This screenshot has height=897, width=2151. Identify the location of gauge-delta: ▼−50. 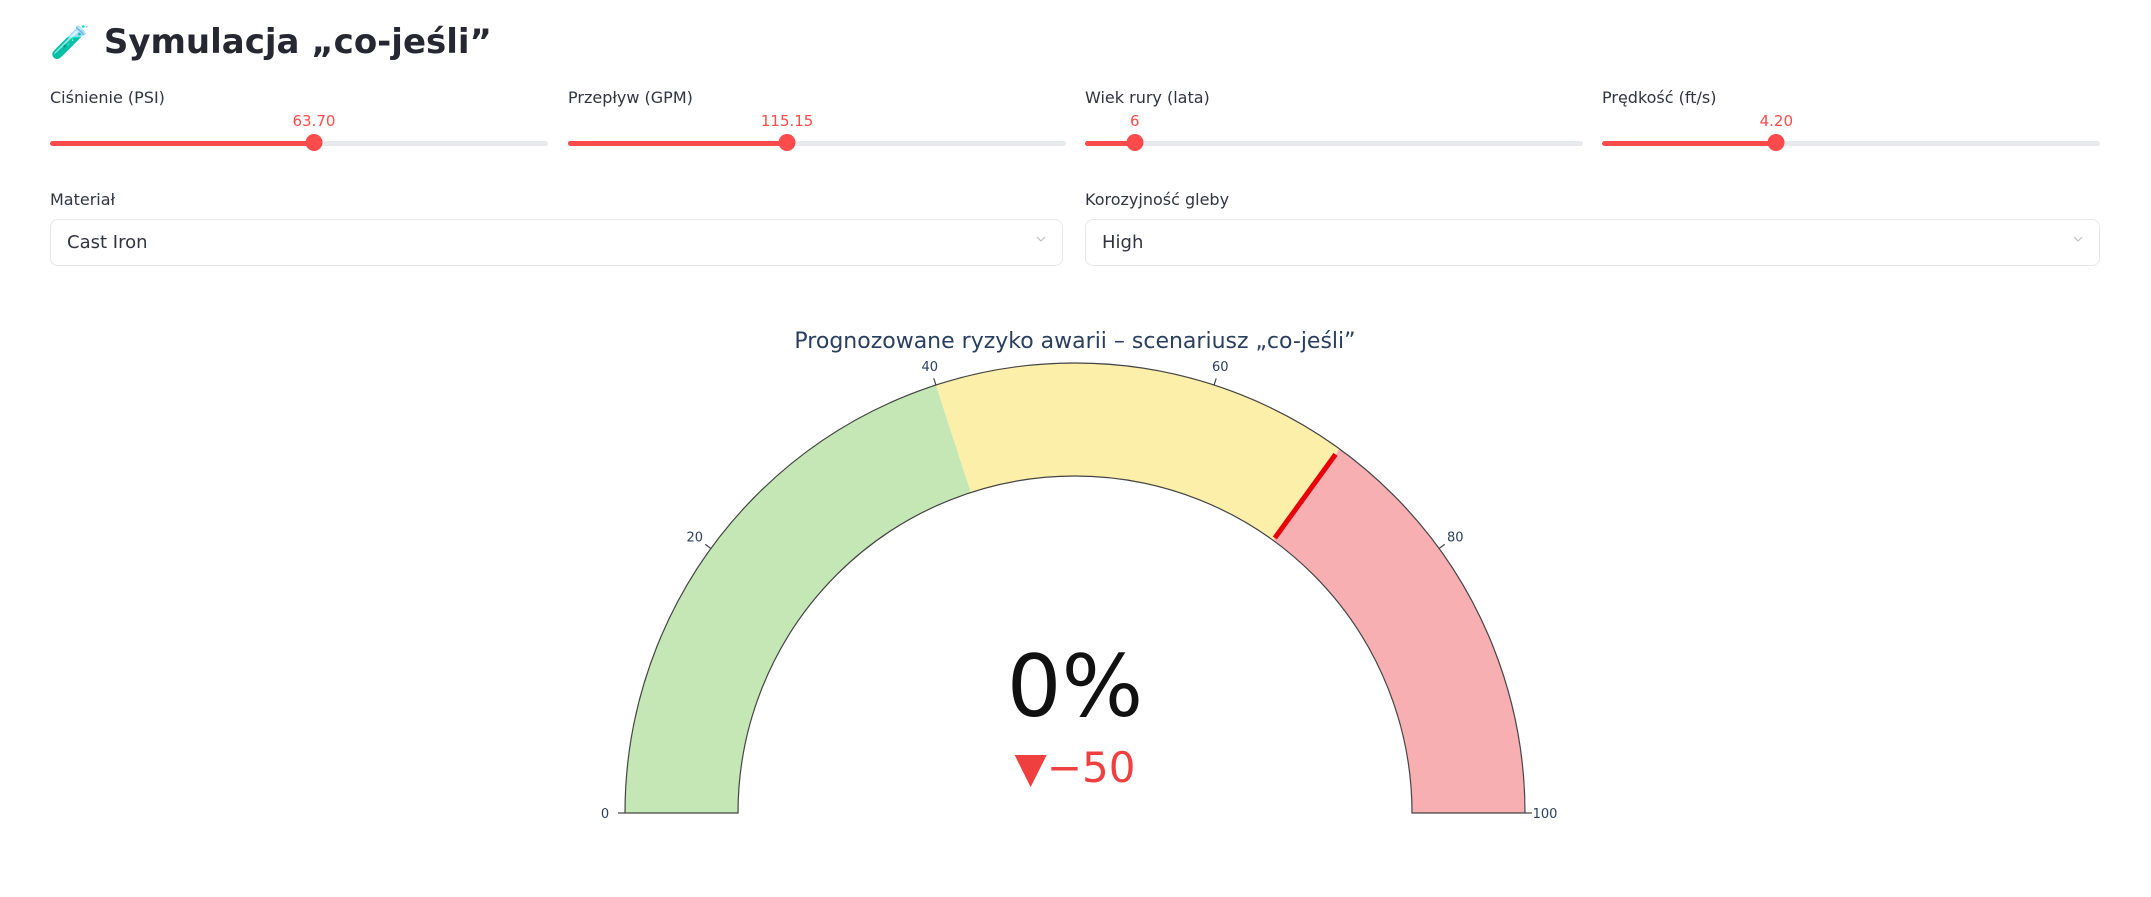
(1075, 767).